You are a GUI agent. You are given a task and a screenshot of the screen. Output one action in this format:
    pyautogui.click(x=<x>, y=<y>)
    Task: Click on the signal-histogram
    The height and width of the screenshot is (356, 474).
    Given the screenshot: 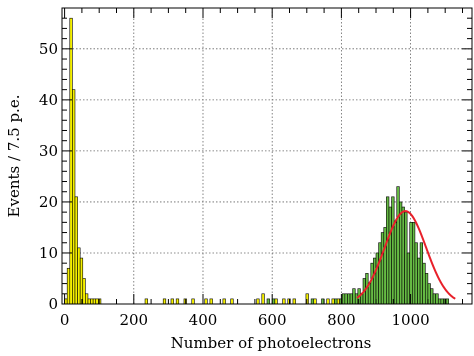 What is the action you would take?
    pyautogui.click(x=358, y=245)
    